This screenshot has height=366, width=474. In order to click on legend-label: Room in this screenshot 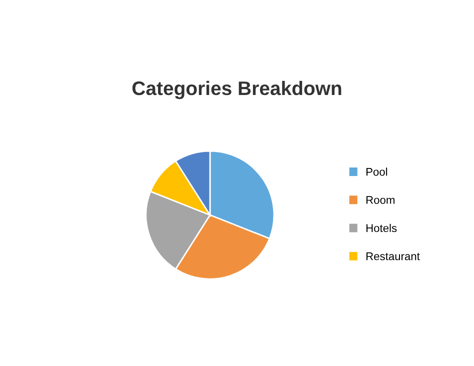, I will do `click(380, 200)`.